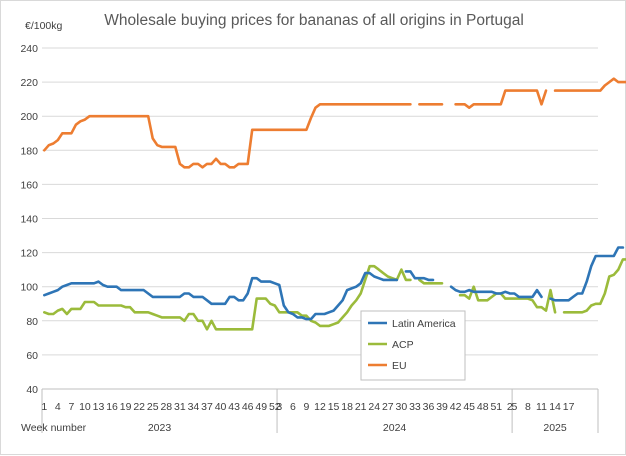 This screenshot has width=626, height=456. What do you see at coordinates (29, 254) in the screenshot?
I see `y-tick-label: 120` at bounding box center [29, 254].